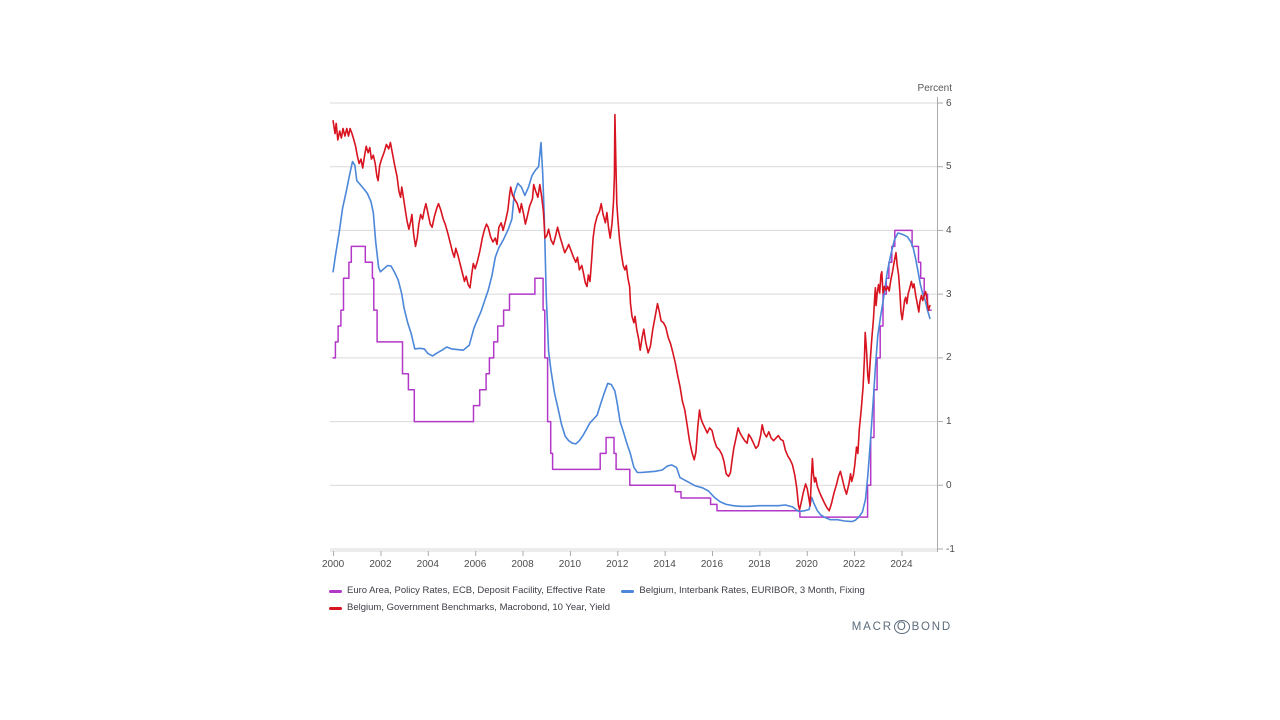 The height and width of the screenshot is (720, 1280). I want to click on logo-ring-o: O, so click(902, 627).